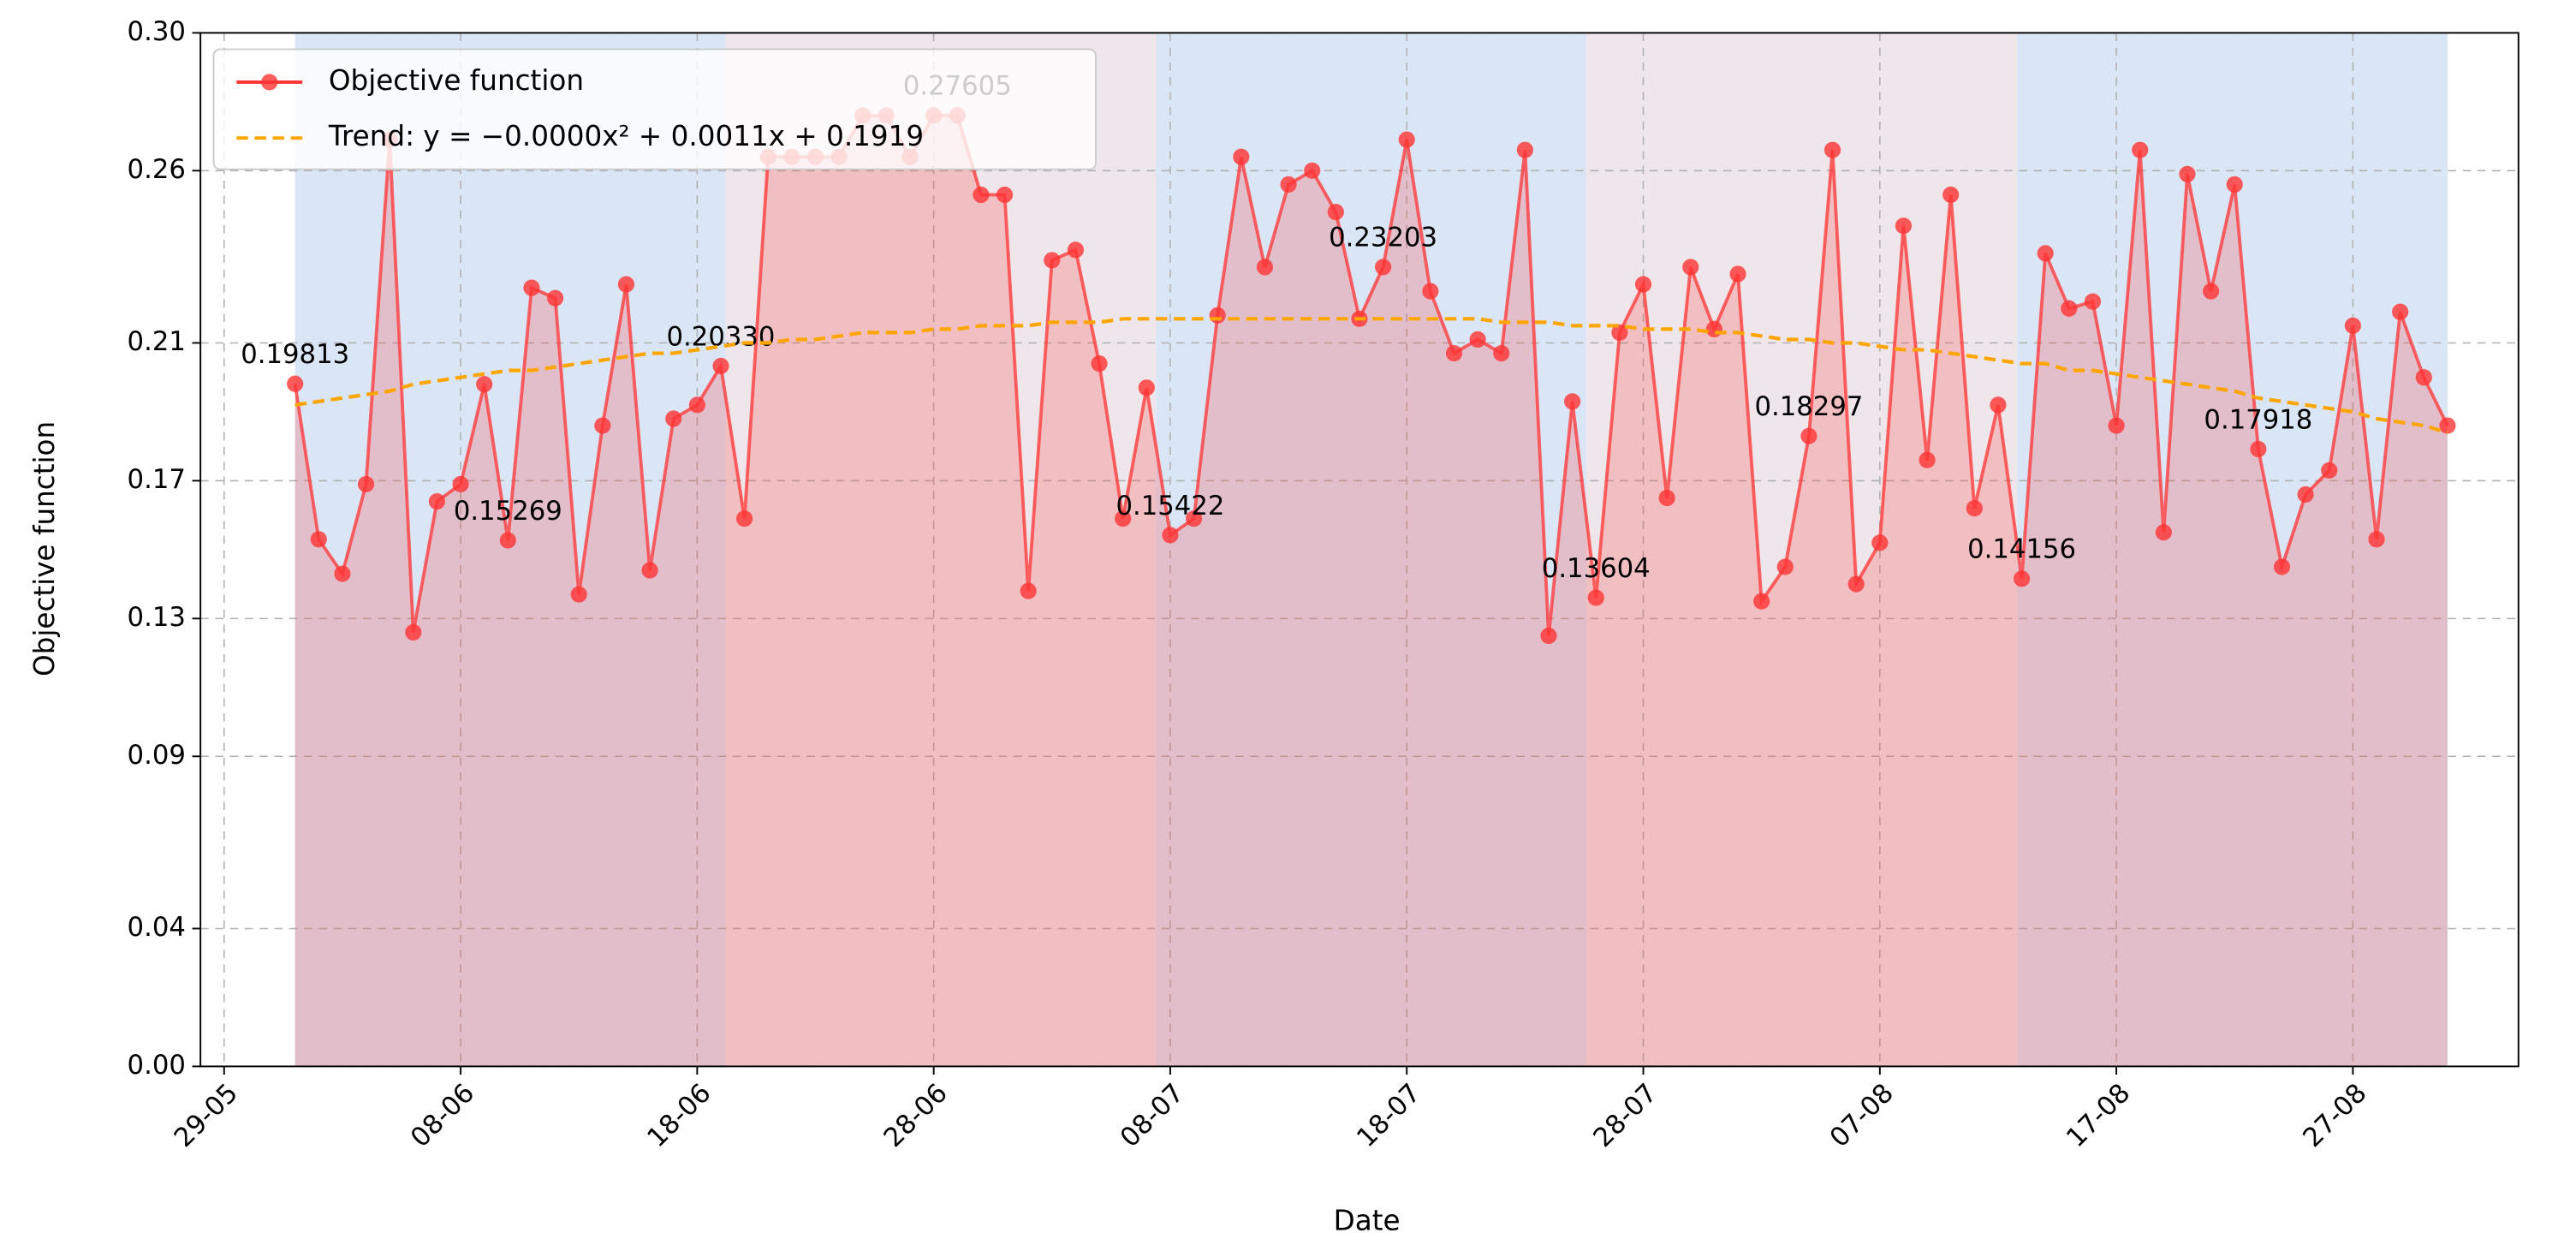 The width and height of the screenshot is (2576, 1257). What do you see at coordinates (157, 342) in the screenshot?
I see `y-tick-label: 0.21` at bounding box center [157, 342].